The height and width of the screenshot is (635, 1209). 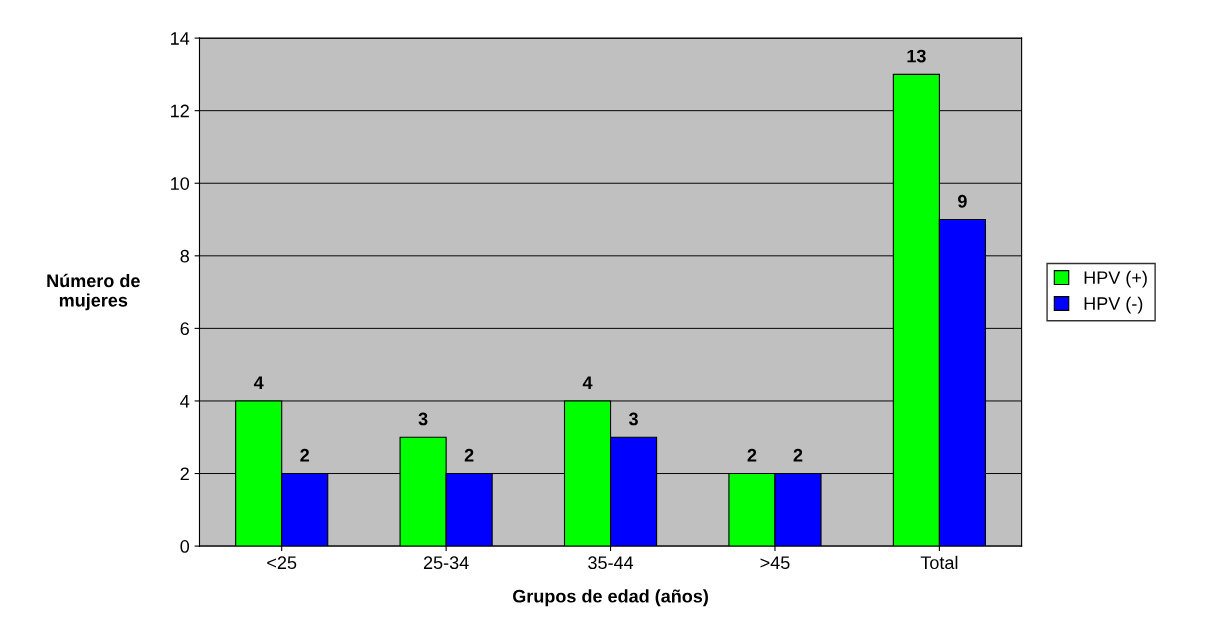 What do you see at coordinates (916, 56) in the screenshot?
I see `data-label: 13` at bounding box center [916, 56].